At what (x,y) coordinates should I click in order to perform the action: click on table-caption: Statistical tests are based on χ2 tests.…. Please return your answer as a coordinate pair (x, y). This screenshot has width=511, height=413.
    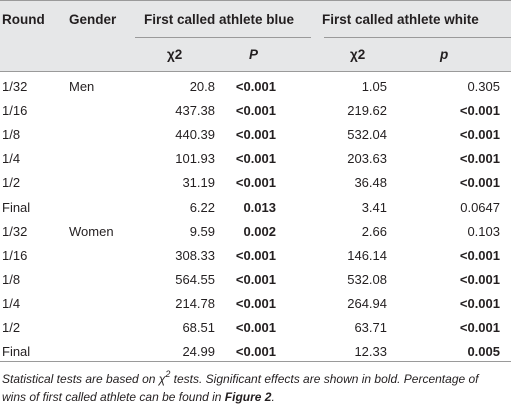
    Looking at the image, I should click on (252, 388).